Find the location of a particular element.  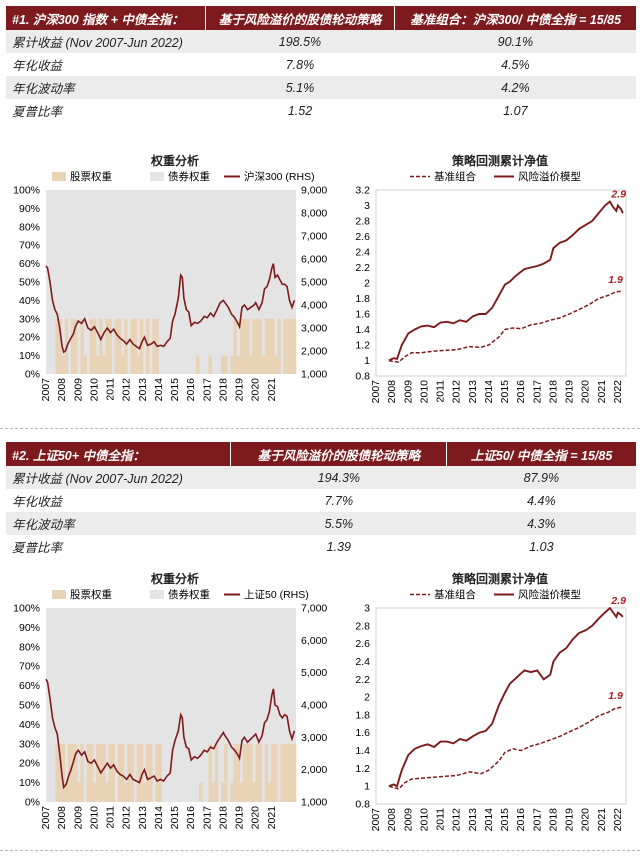

x-tick-label: 2007 is located at coordinates (376, 820).